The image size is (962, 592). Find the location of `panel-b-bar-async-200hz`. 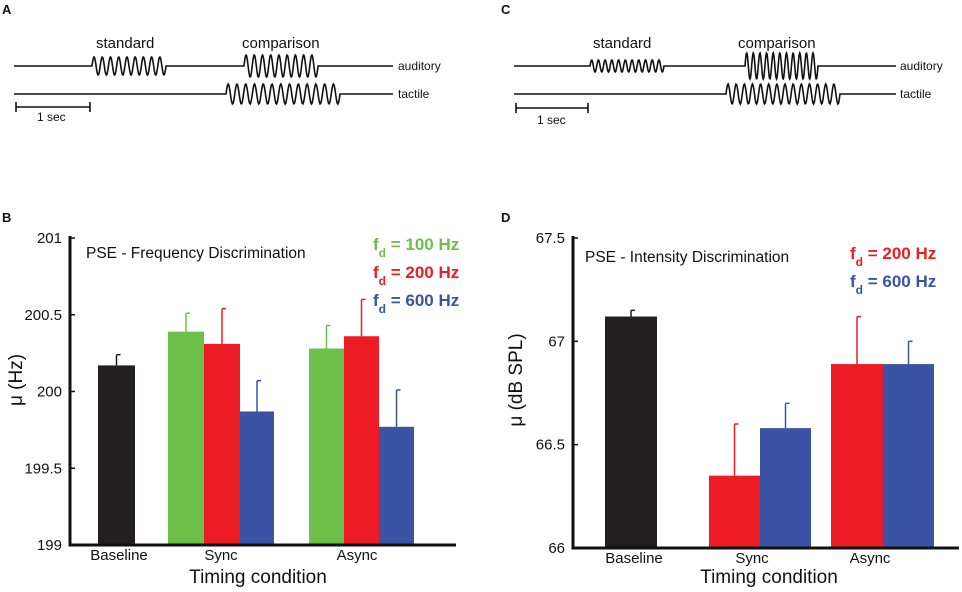

panel-b-bar-async-200hz is located at coordinates (361, 440).